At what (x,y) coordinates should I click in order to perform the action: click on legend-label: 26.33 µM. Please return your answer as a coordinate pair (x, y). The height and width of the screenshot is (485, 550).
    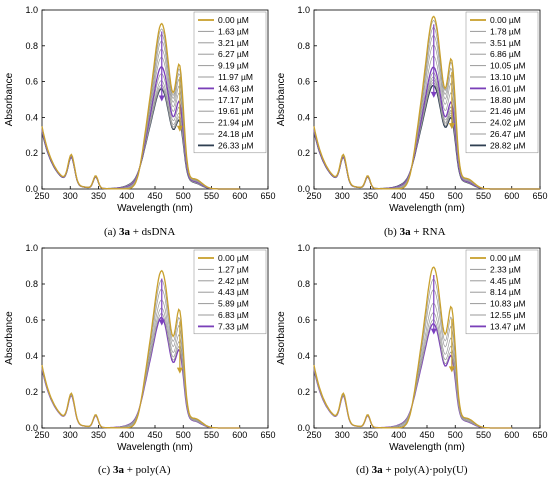
    Looking at the image, I should click on (236, 145).